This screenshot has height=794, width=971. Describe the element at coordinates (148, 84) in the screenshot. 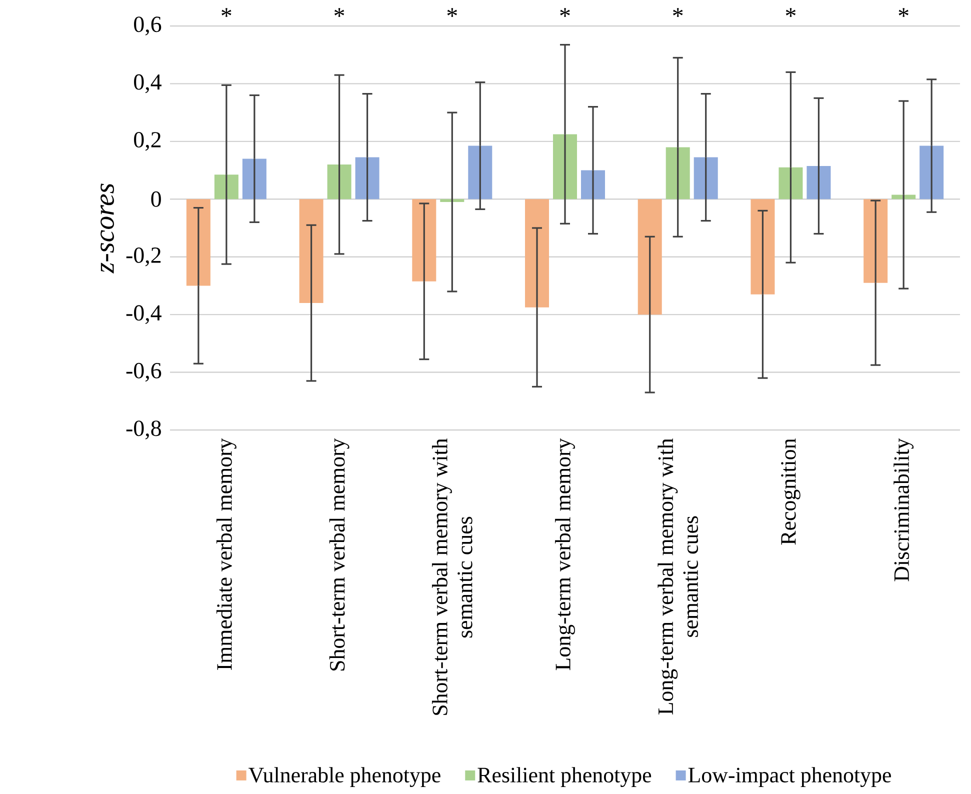

I see `y-tick-label: 0,4` at that location.